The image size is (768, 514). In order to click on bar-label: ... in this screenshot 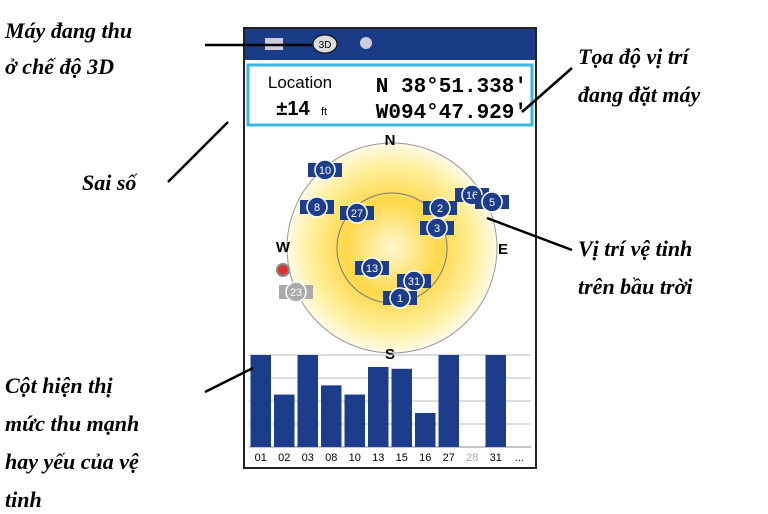, I will do `click(519, 458)`.